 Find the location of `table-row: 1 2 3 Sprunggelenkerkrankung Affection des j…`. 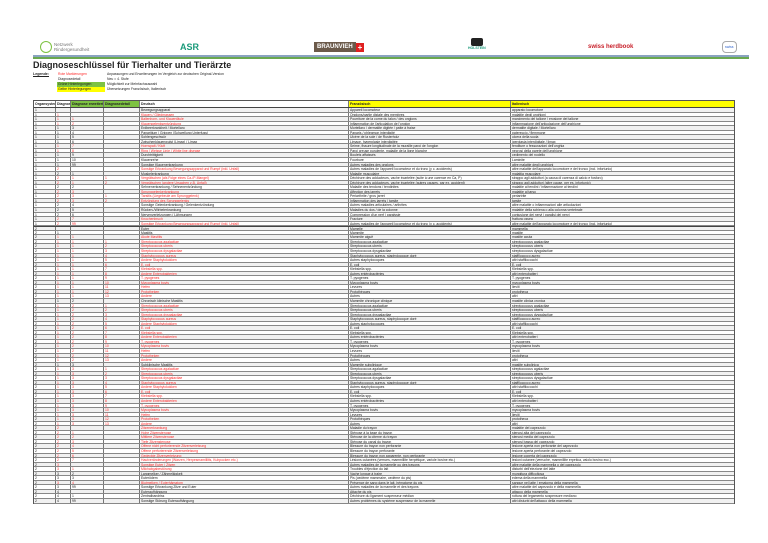

table-row: 1 2 3 Sprunggelenkerkrankung Affection des j… is located at coordinates (384, 192).